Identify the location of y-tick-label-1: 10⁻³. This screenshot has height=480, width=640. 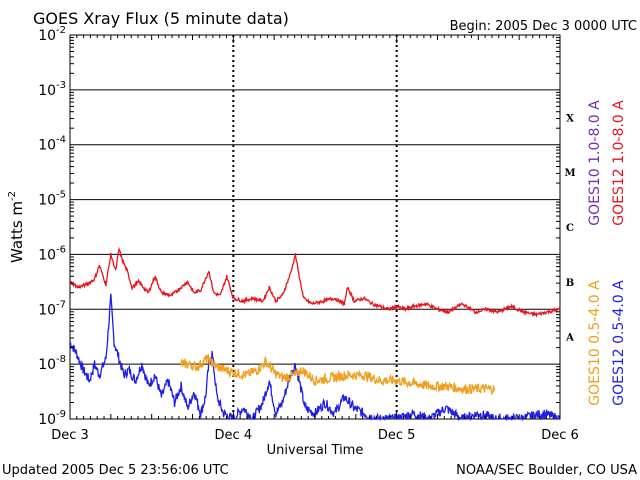
(52, 89).